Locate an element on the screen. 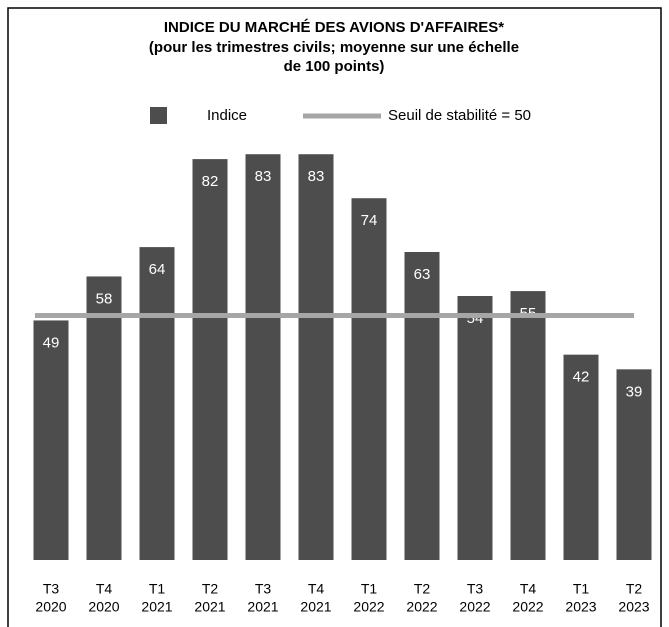  value-label: 63 is located at coordinates (422, 274).